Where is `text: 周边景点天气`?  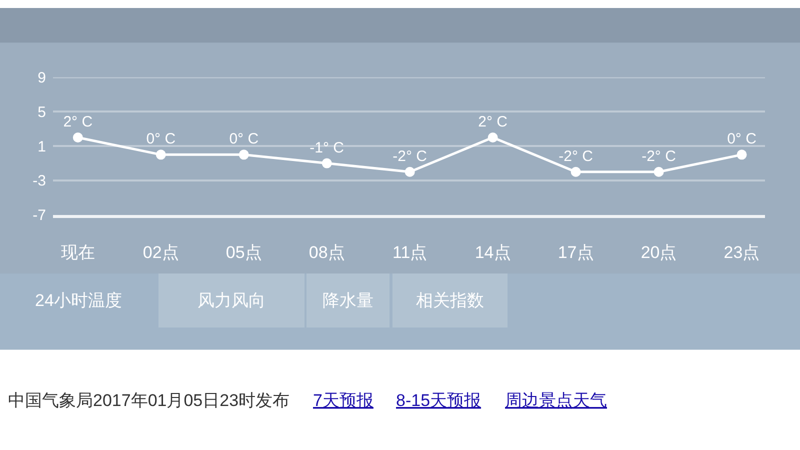 text: 周边景点天气 is located at coordinates (556, 400).